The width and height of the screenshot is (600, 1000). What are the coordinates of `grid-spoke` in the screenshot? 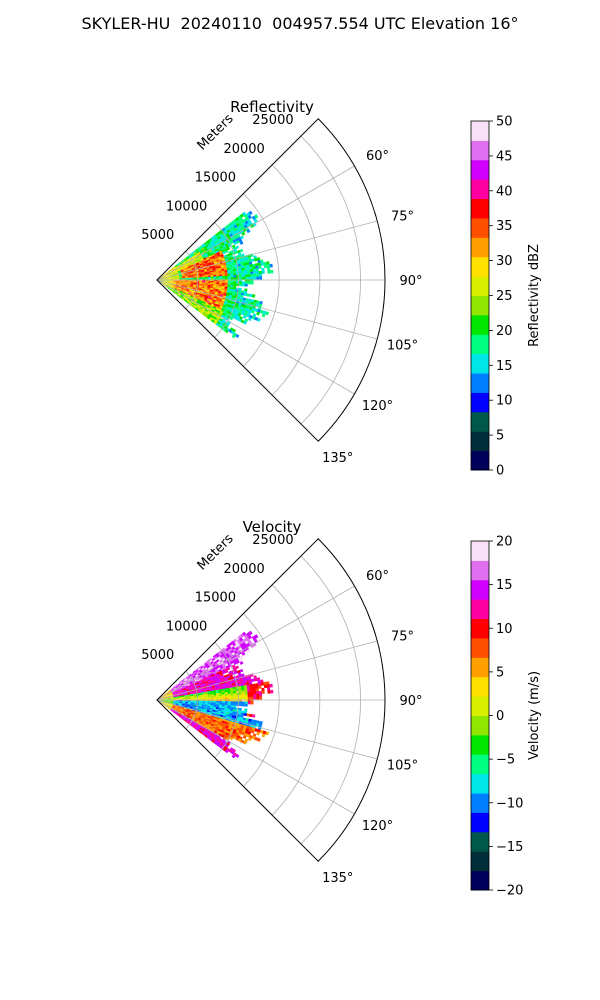 It's located at (267, 729).